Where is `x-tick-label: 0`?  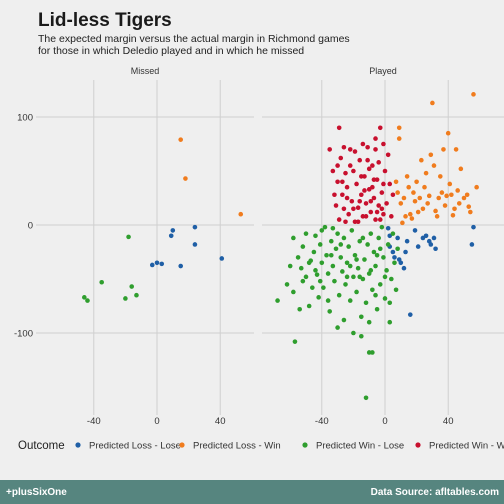 x-tick-label: 0 is located at coordinates (384, 421).